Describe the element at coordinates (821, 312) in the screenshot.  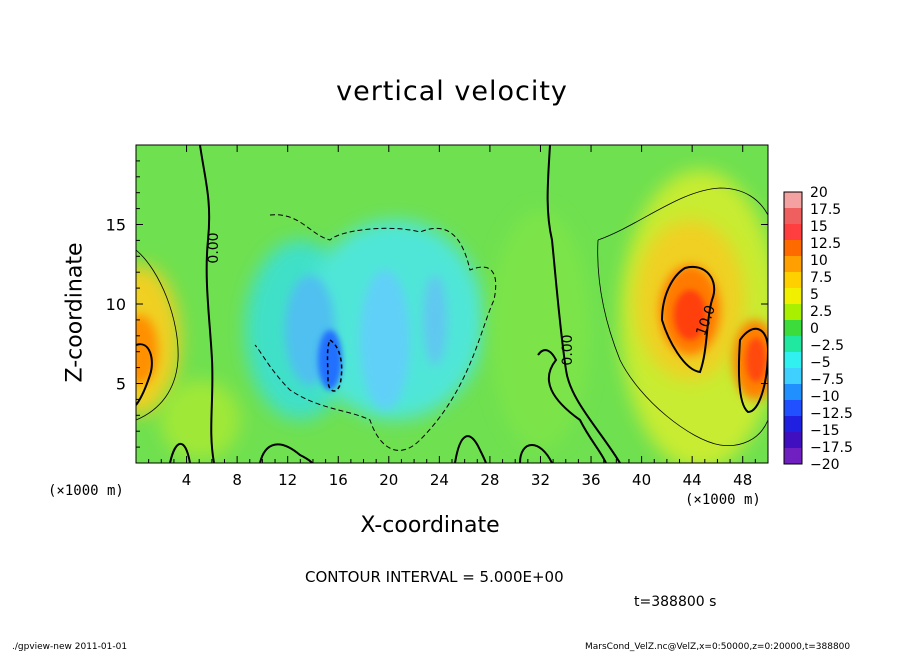
I see `colorbar-label: 2.5` at that location.